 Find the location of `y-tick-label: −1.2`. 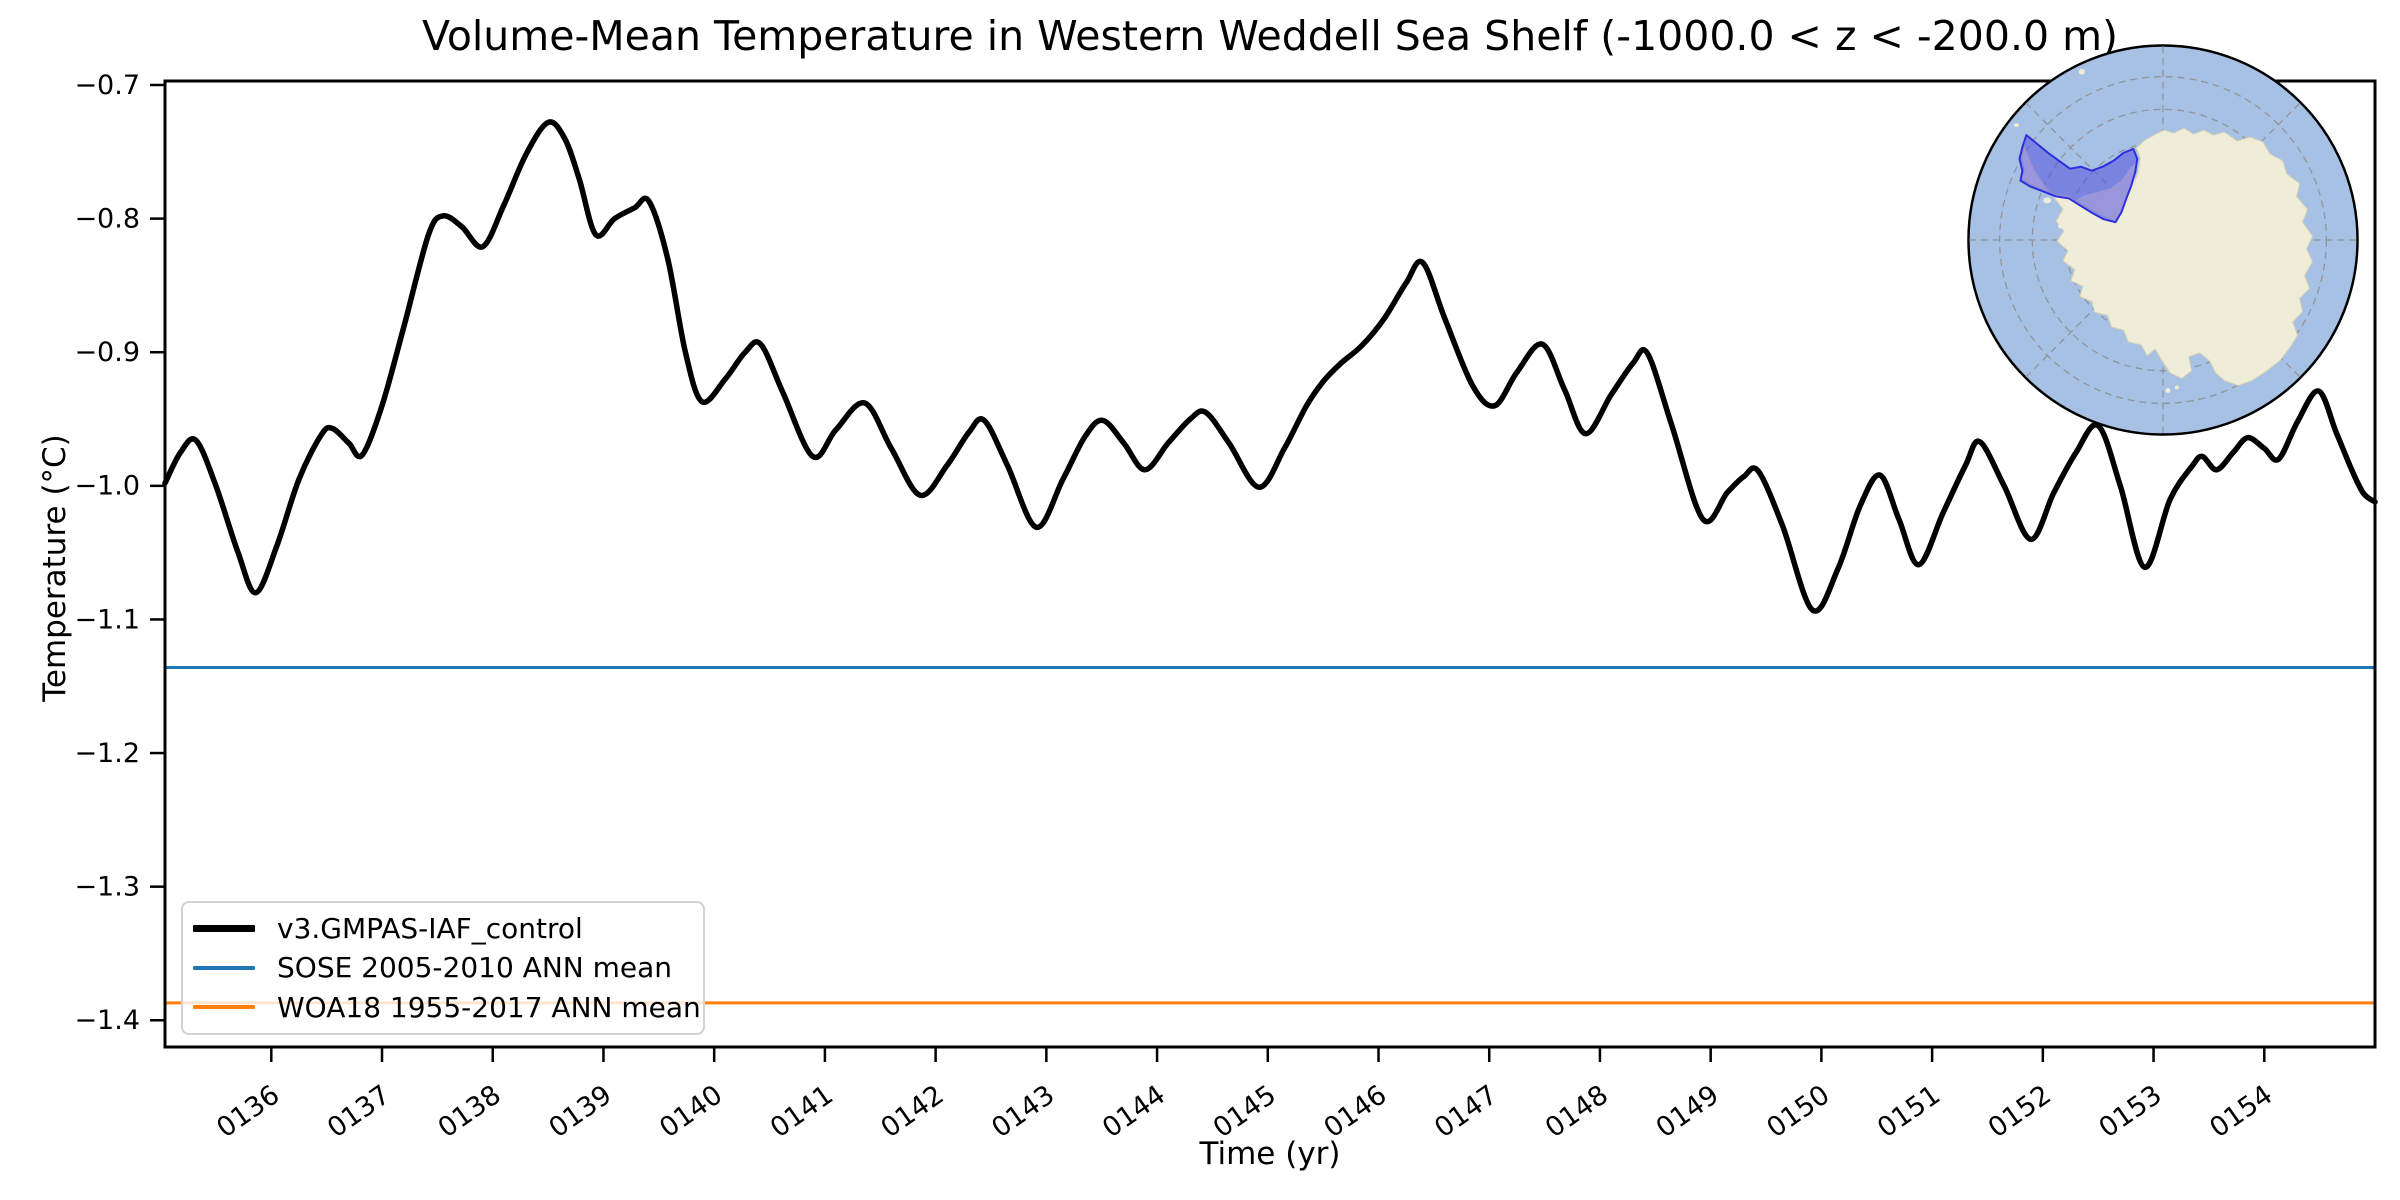

y-tick-label: −1.2 is located at coordinates (107, 753).